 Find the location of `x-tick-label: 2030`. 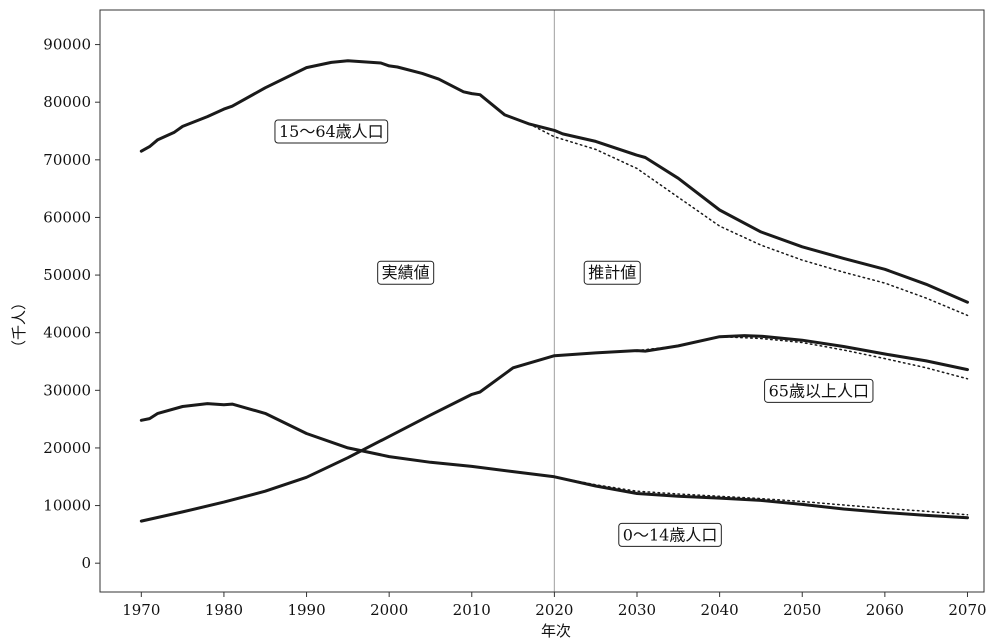

x-tick-label: 2030 is located at coordinates (637, 610).